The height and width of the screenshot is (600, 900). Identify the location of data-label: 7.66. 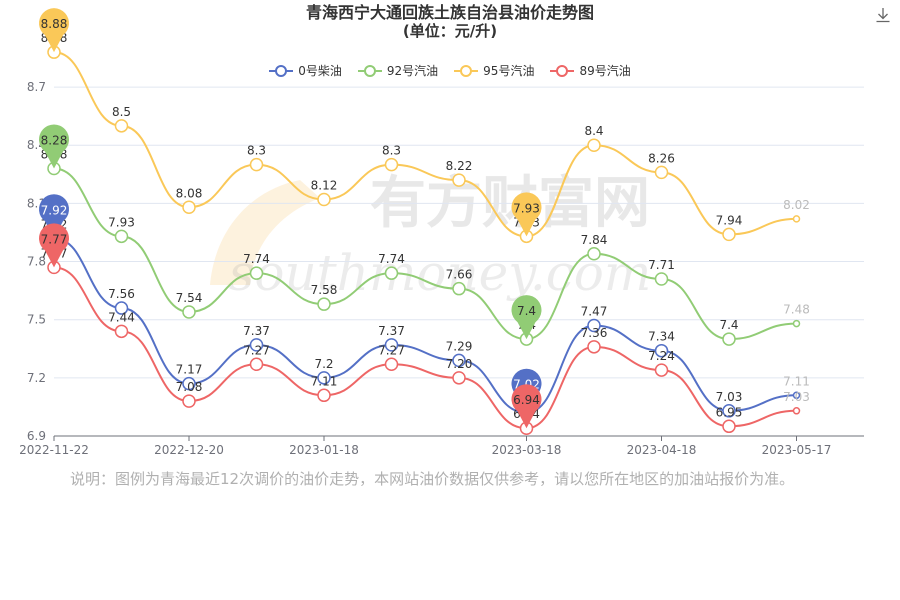
(459, 275).